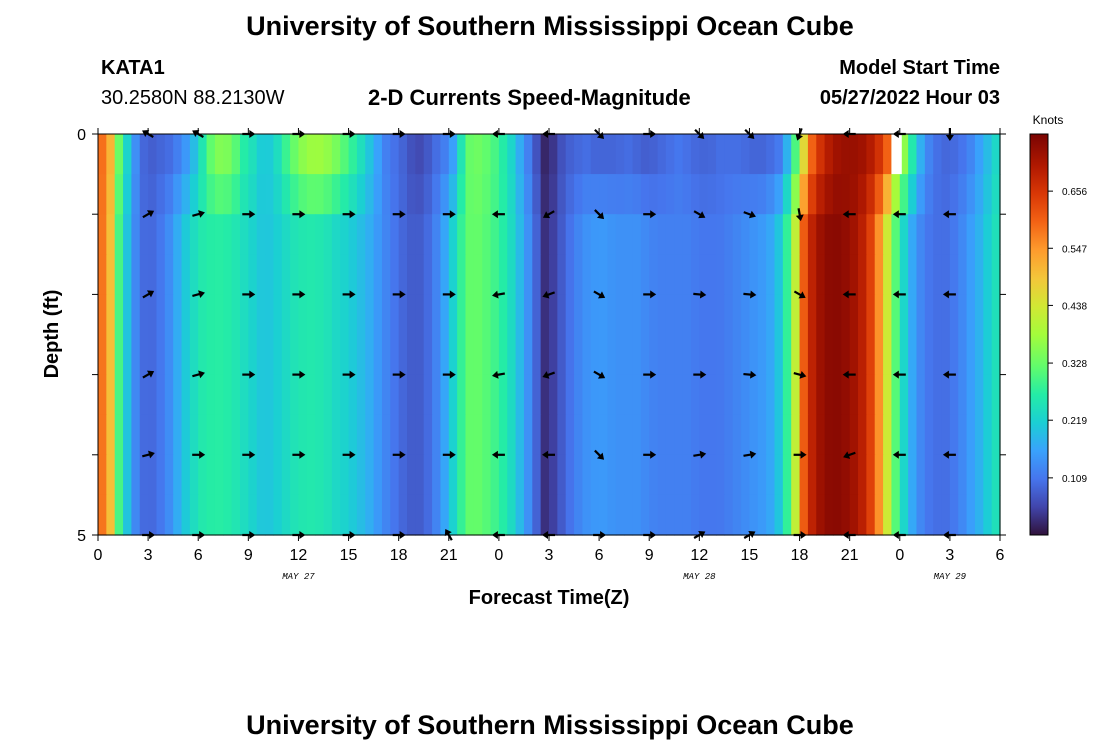  I want to click on x-axis-label: Forecast Time(Z), so click(549, 598).